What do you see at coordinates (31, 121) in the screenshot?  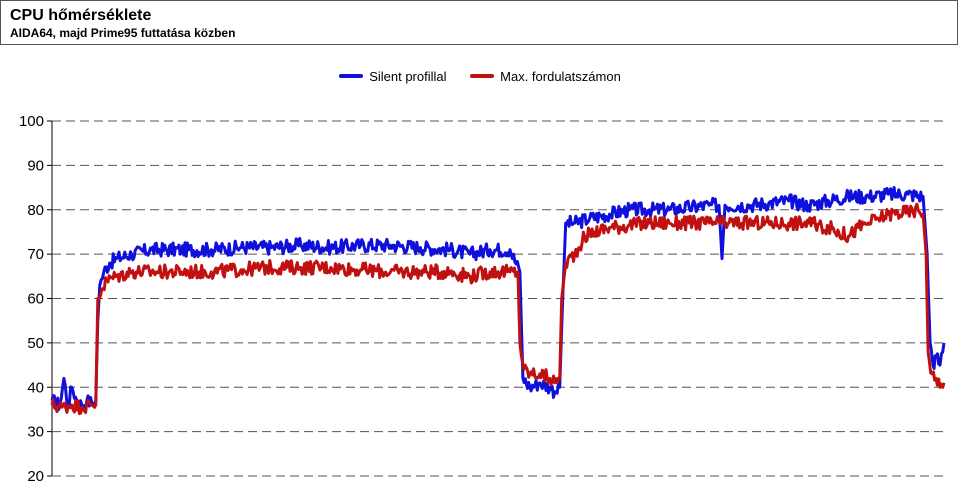 I see `y-tick-label-100: 100` at bounding box center [31, 121].